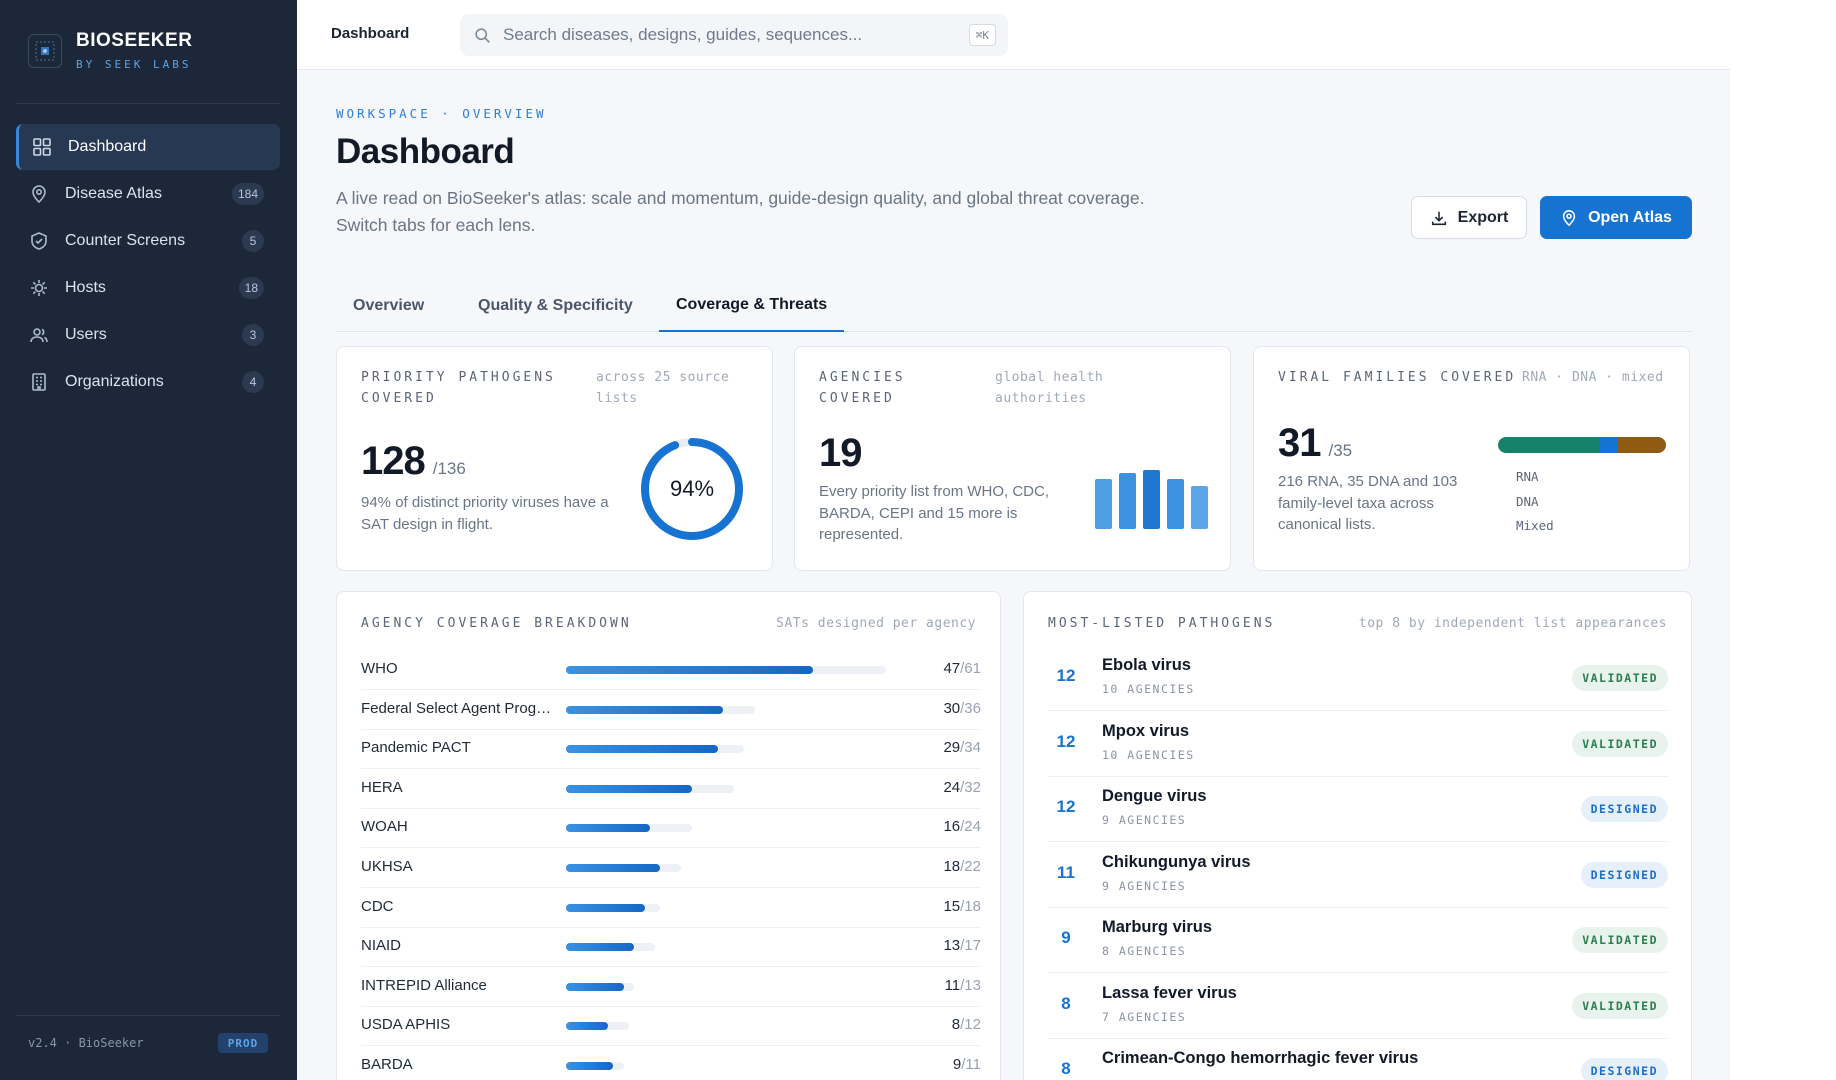  Describe the element at coordinates (387, 1064) in the screenshot. I see `agency-name: BARDA` at that location.